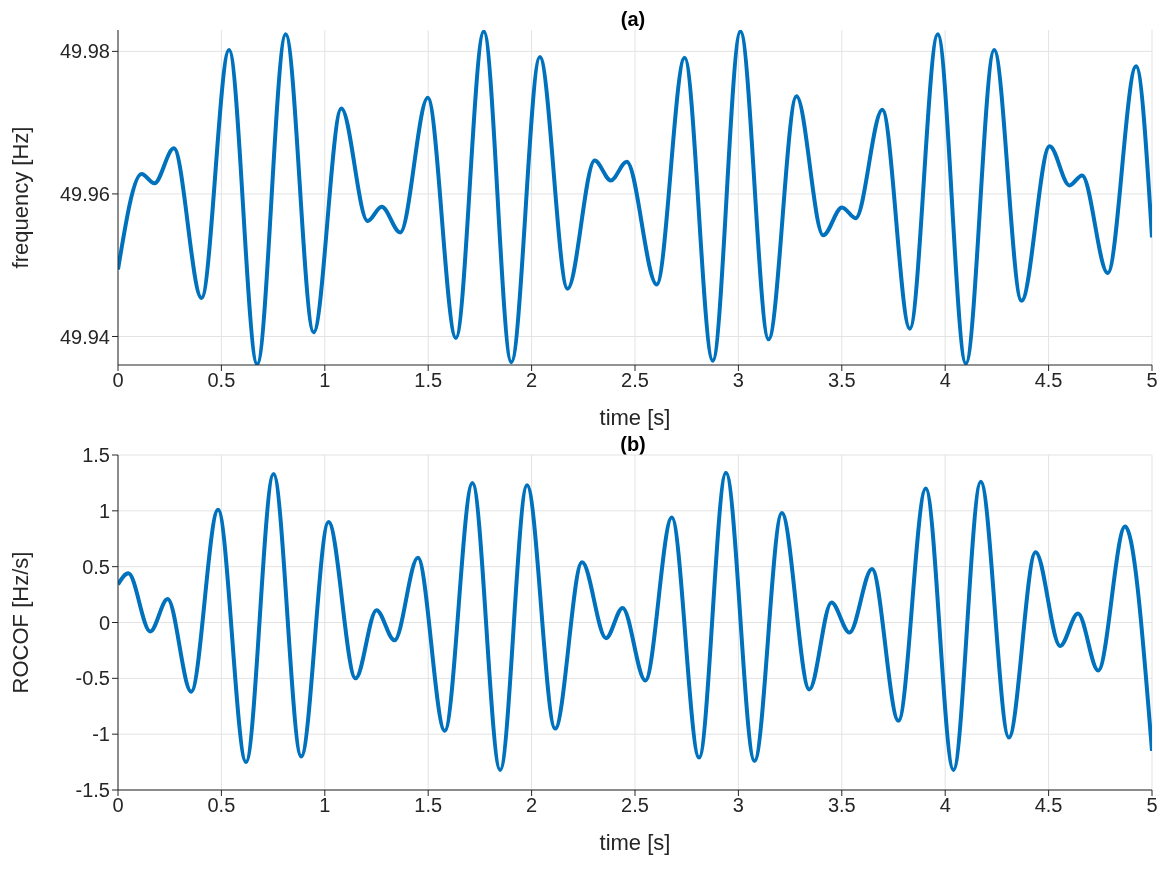  I want to click on y-tick-label: 49.94, so click(84, 336).